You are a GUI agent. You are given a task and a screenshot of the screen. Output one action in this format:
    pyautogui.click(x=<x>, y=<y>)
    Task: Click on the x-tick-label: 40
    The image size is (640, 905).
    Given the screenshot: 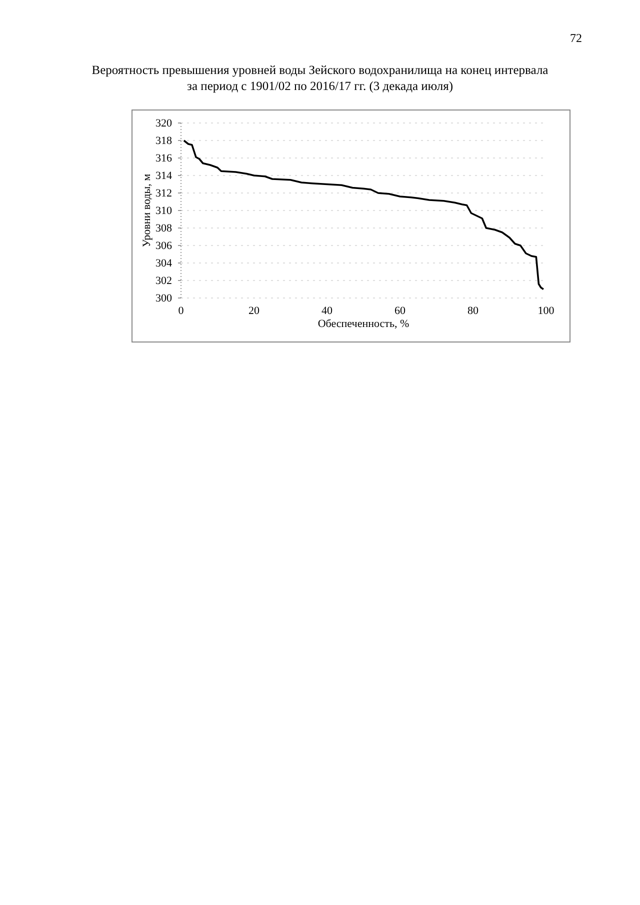 What is the action you would take?
    pyautogui.click(x=327, y=310)
    